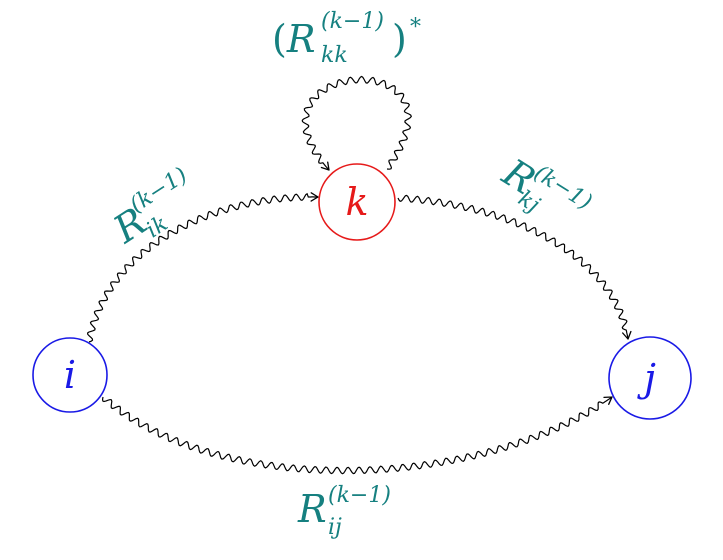 Image resolution: width=723 pixels, height=560 pixels. I want to click on node-i-circle, so click(70, 375).